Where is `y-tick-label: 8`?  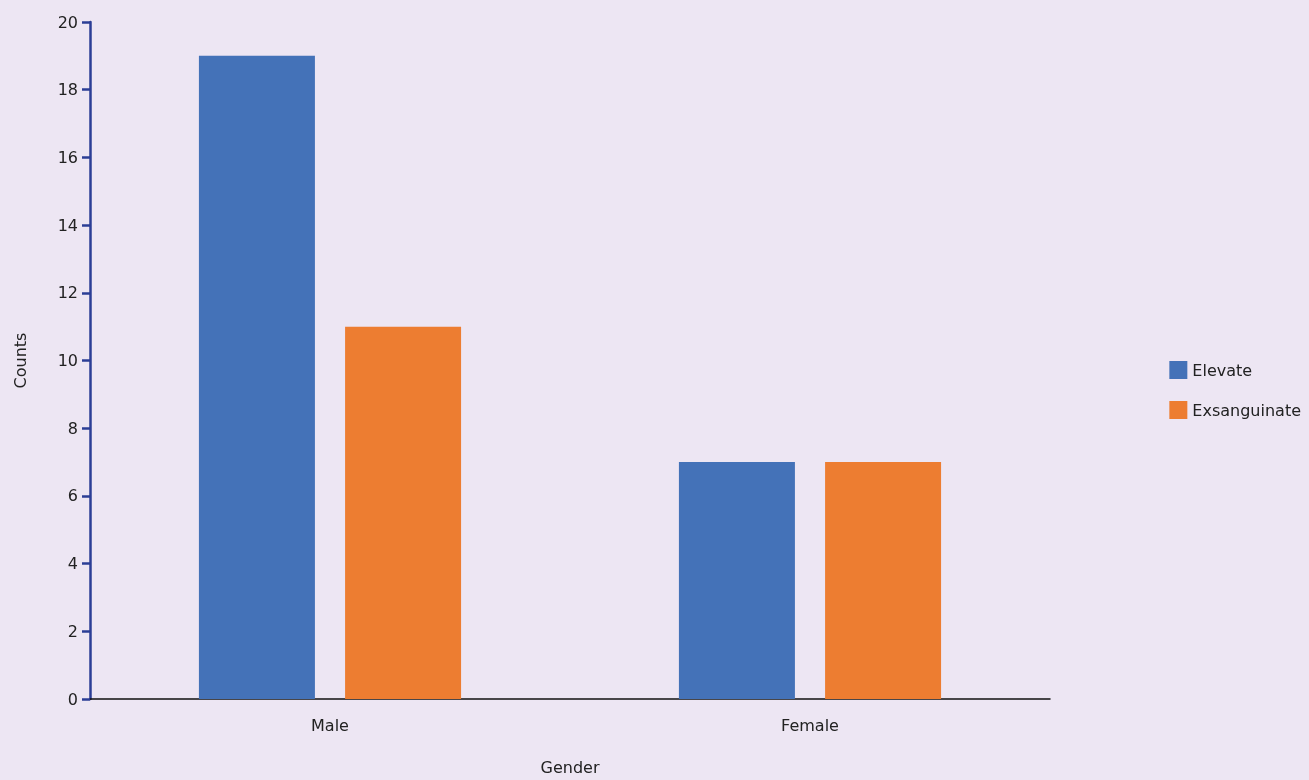
y-tick-label: 8 is located at coordinates (72, 428).